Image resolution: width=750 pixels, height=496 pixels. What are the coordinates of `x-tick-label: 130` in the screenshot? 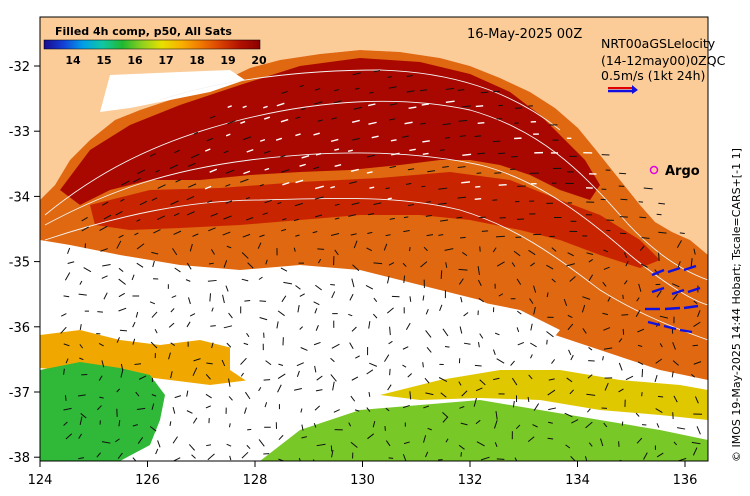 It's located at (362, 480).